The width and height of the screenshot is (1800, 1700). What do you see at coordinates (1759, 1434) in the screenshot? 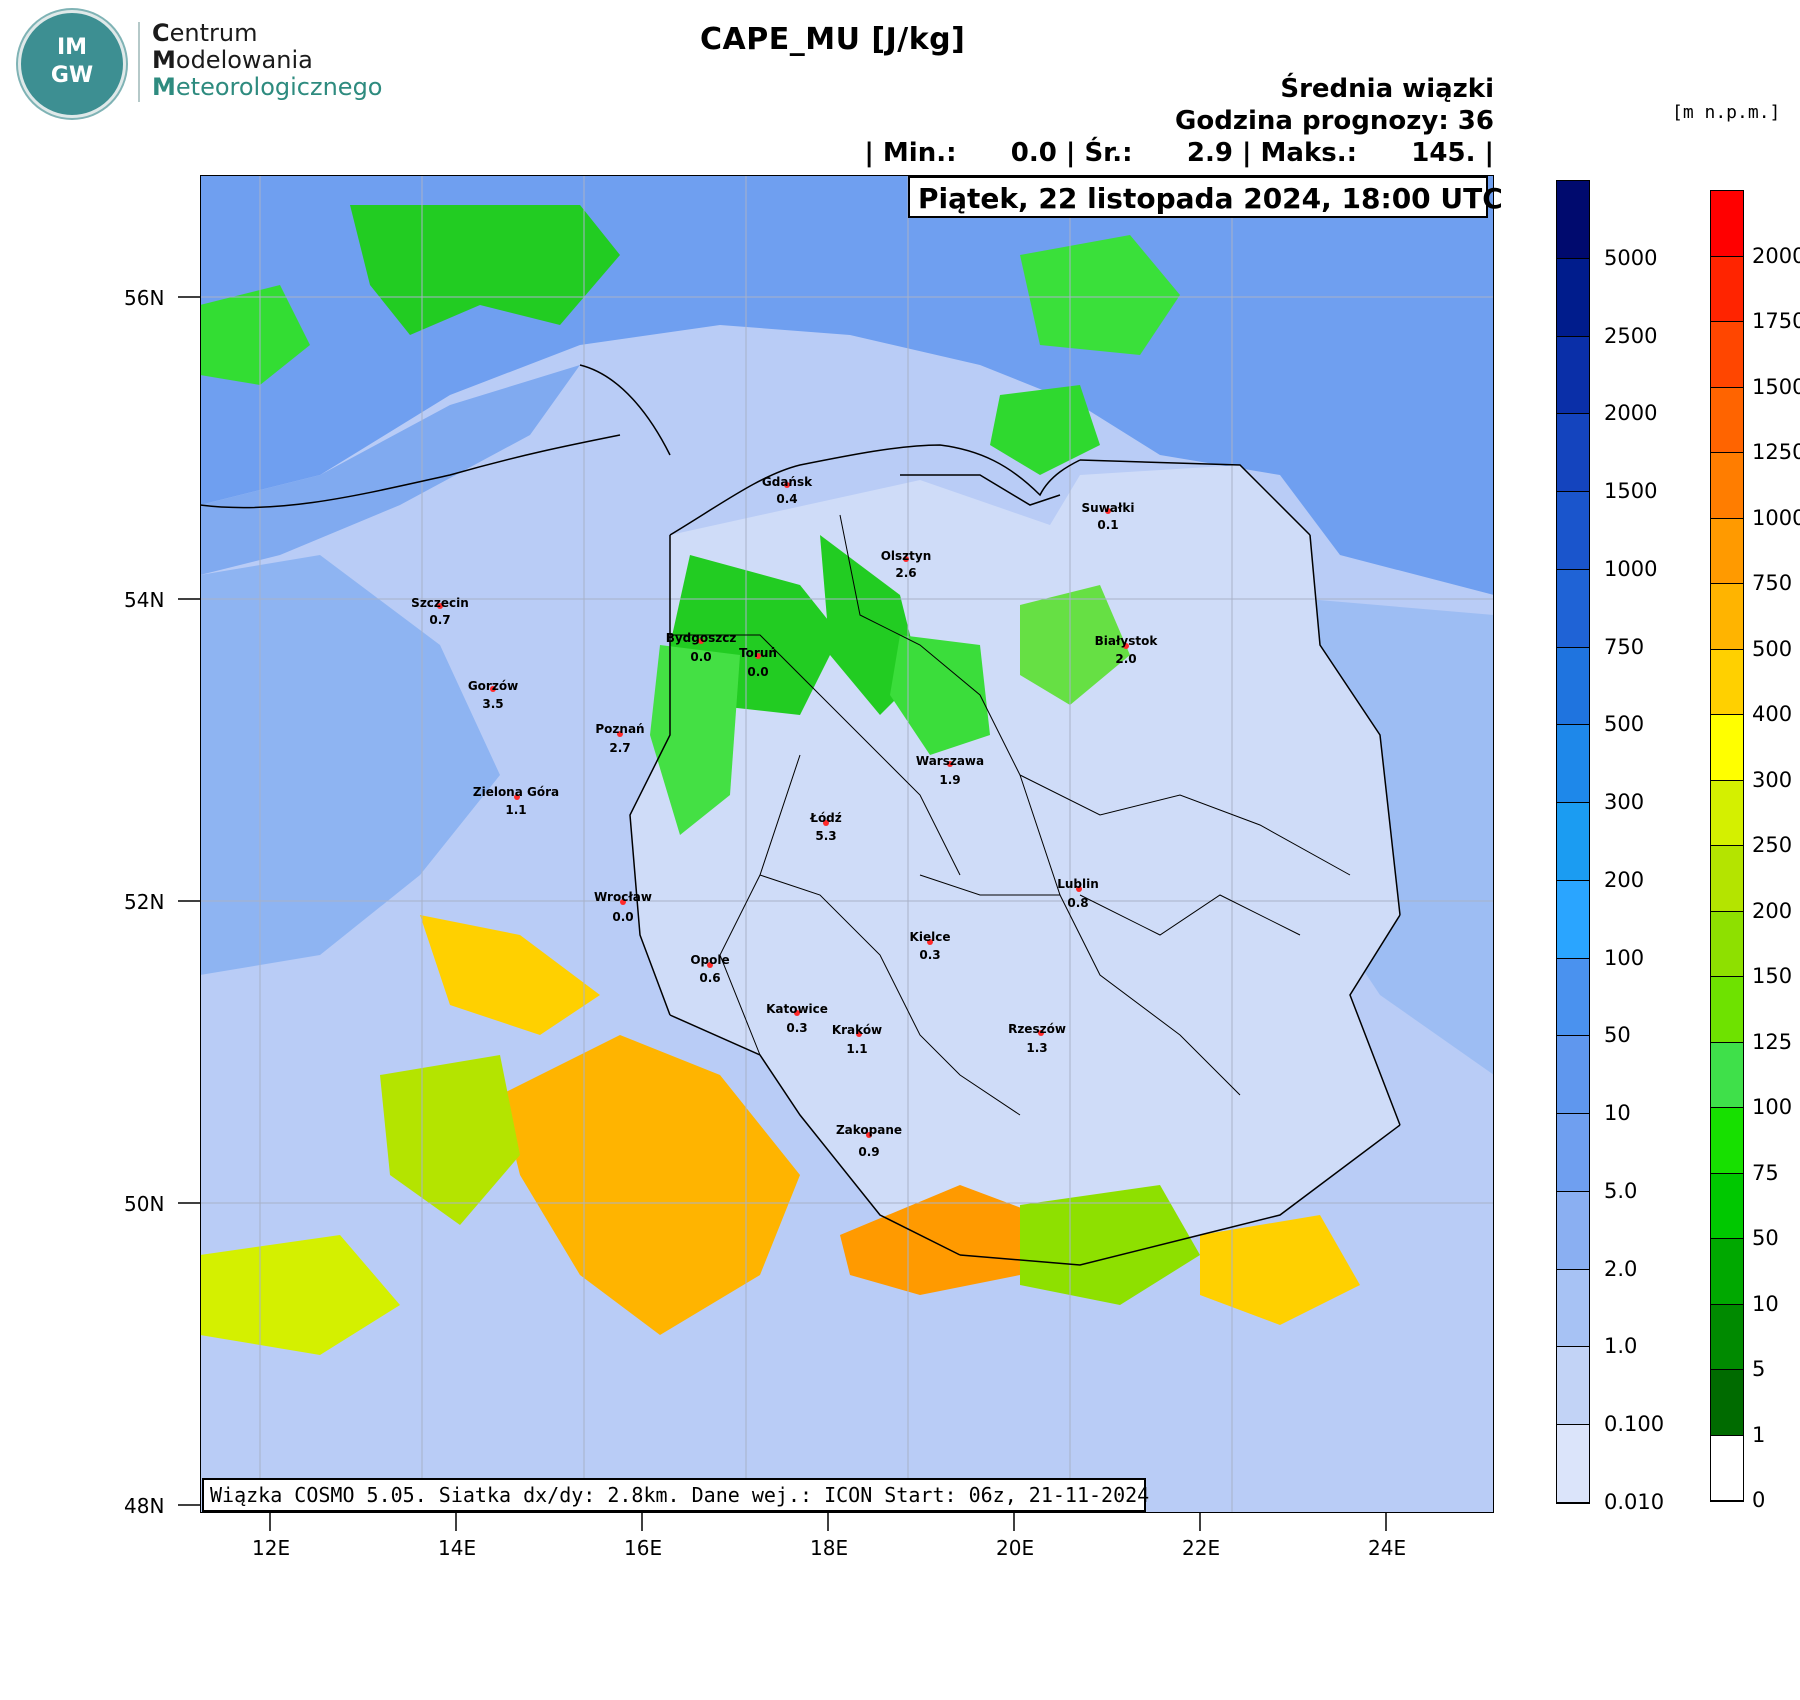
I see `colorbar-label: 1` at bounding box center [1759, 1434].